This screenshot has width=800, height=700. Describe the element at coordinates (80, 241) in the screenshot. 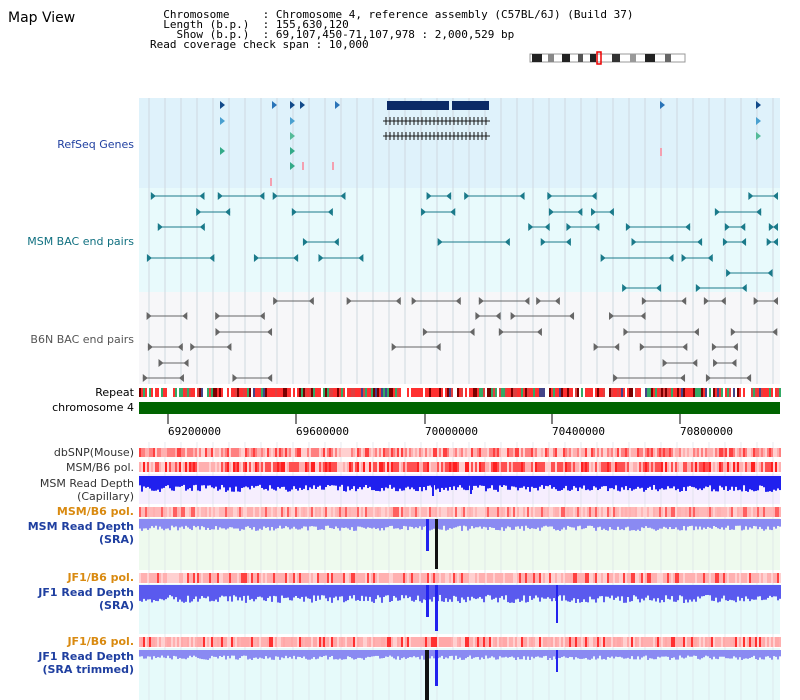

I see `msm-bac-label: MSM BAC end pairs` at that location.